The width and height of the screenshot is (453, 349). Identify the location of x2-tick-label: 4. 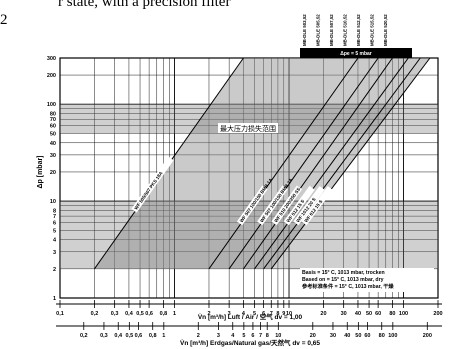
(233, 336).